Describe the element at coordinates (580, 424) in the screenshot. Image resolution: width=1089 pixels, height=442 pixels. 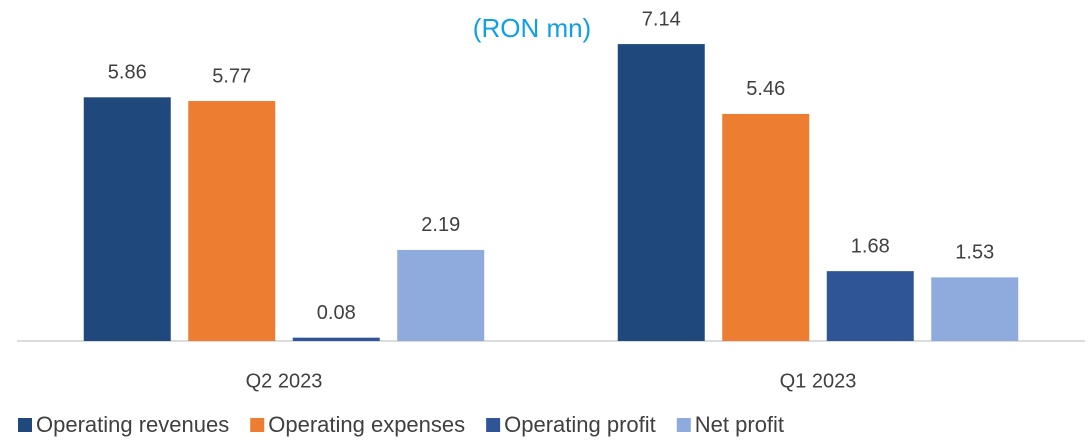
I see `legend-label: Operating profit` at that location.